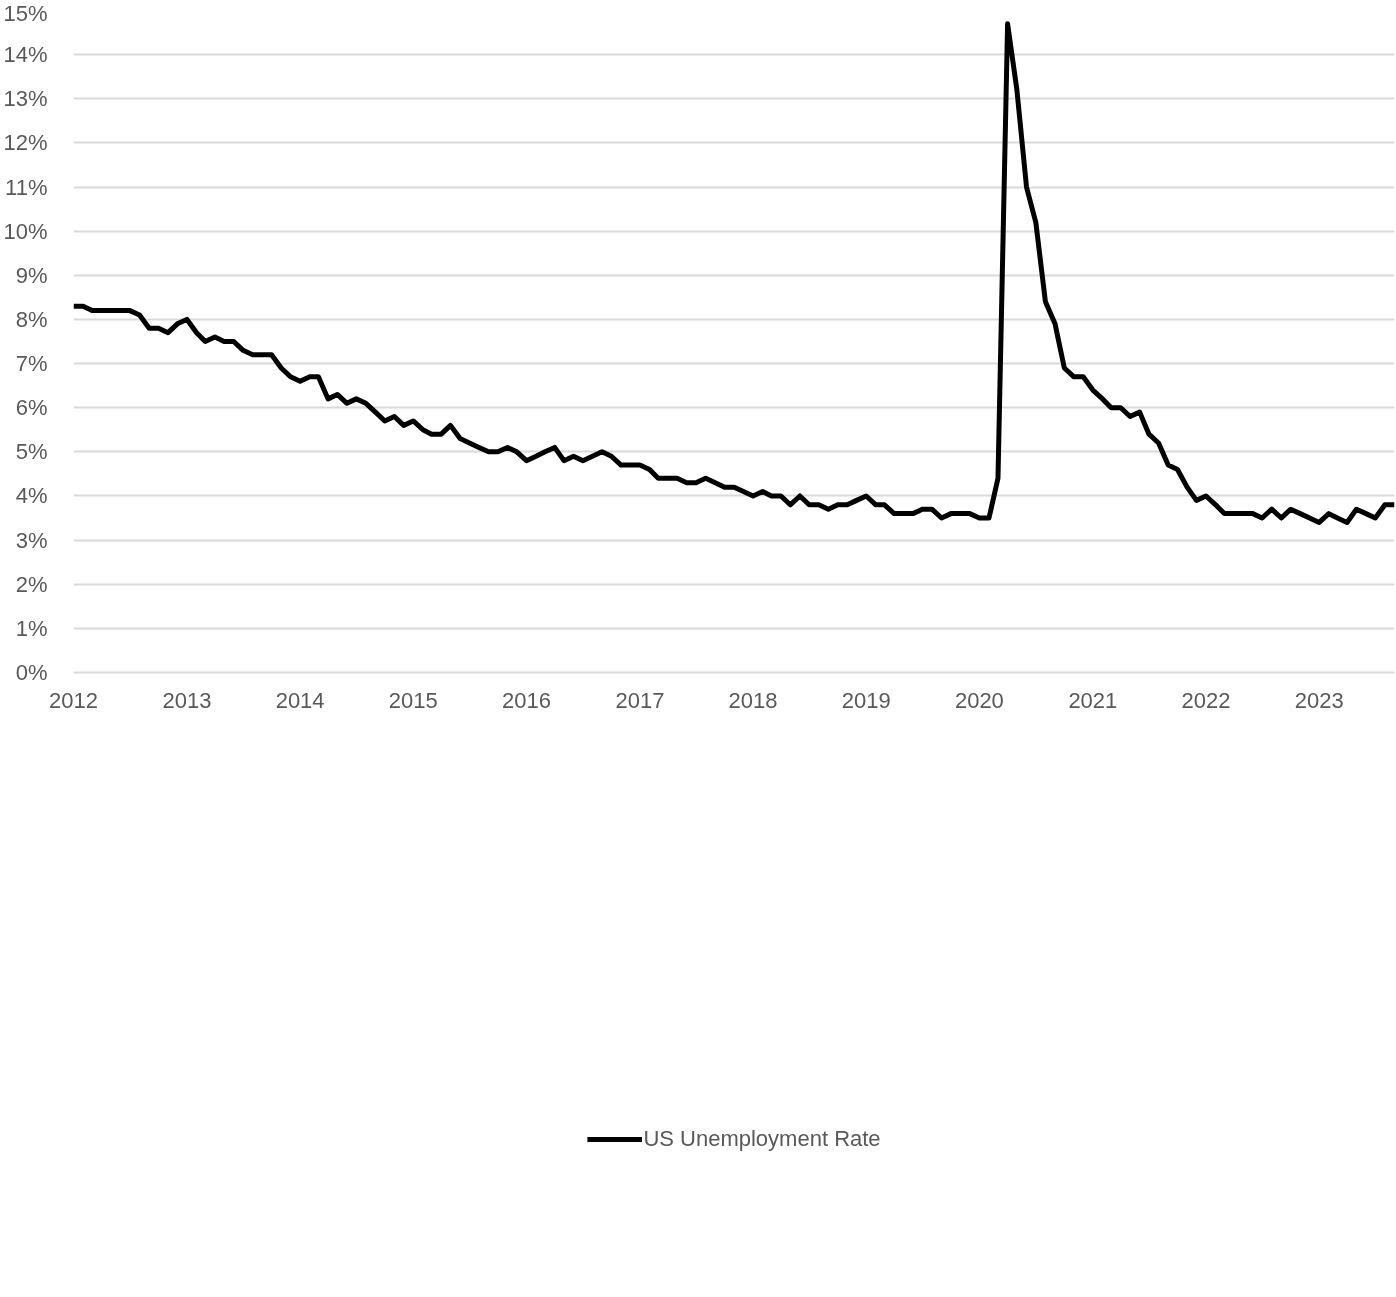 Image resolution: width=1396 pixels, height=1297 pixels. I want to click on x-tick-label: 2014, so click(300, 700).